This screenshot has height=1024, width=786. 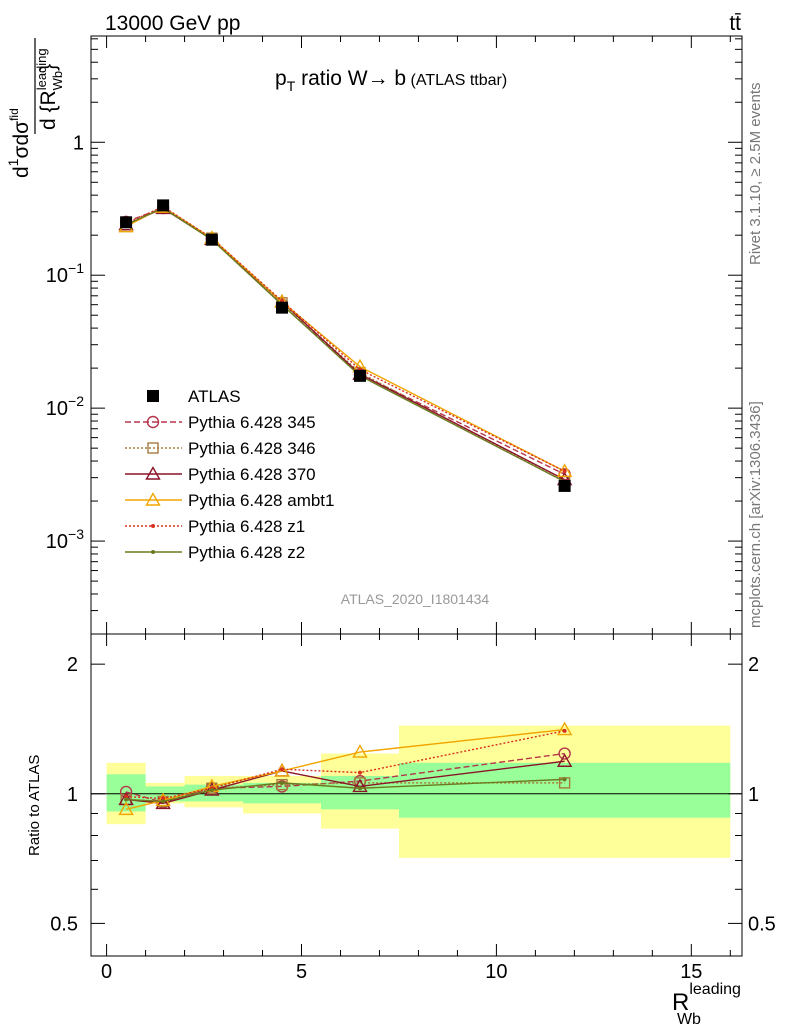 I want to click on mcplots-label: mcplots.cern.ch [arXiv:1306.3436], so click(x=755, y=514).